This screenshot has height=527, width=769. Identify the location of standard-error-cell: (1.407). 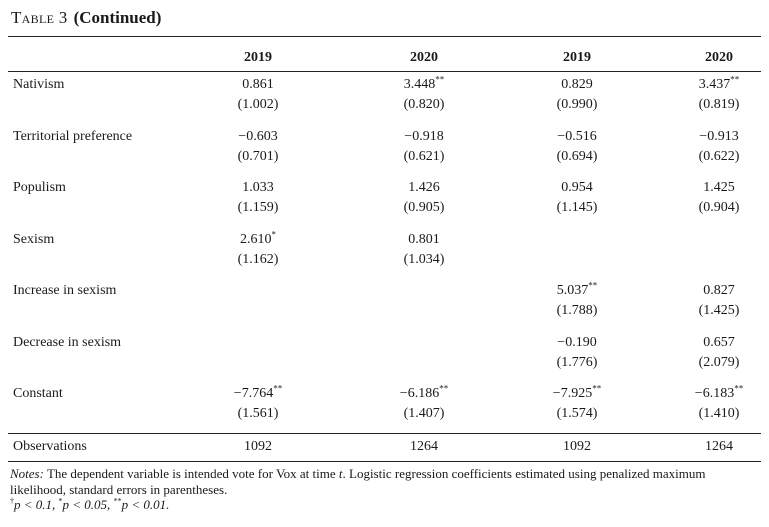
(424, 413).